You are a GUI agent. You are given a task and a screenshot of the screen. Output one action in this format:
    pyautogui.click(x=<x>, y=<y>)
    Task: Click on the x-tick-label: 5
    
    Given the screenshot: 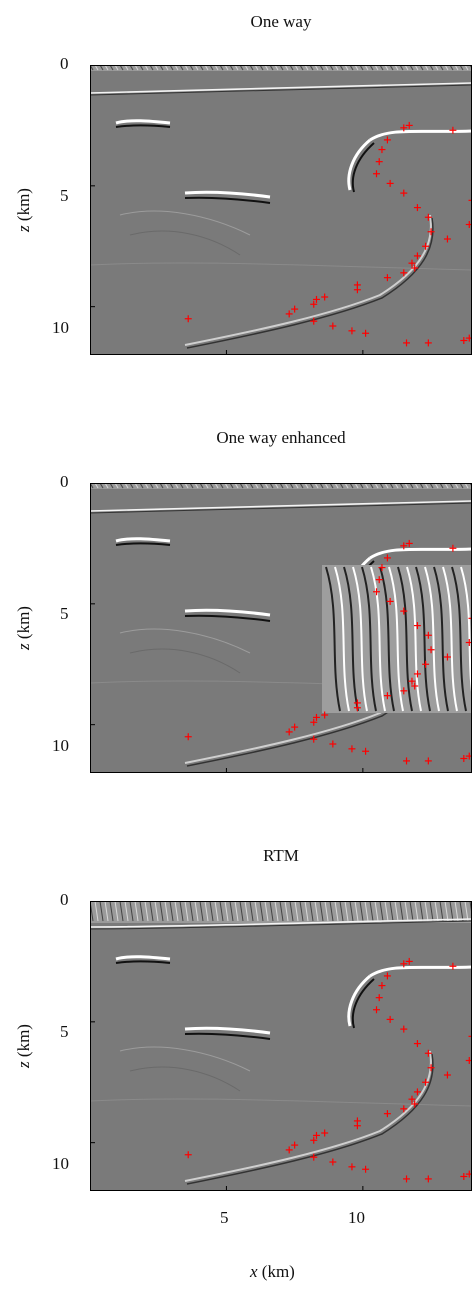 What is the action you would take?
    pyautogui.click(x=224, y=1217)
    